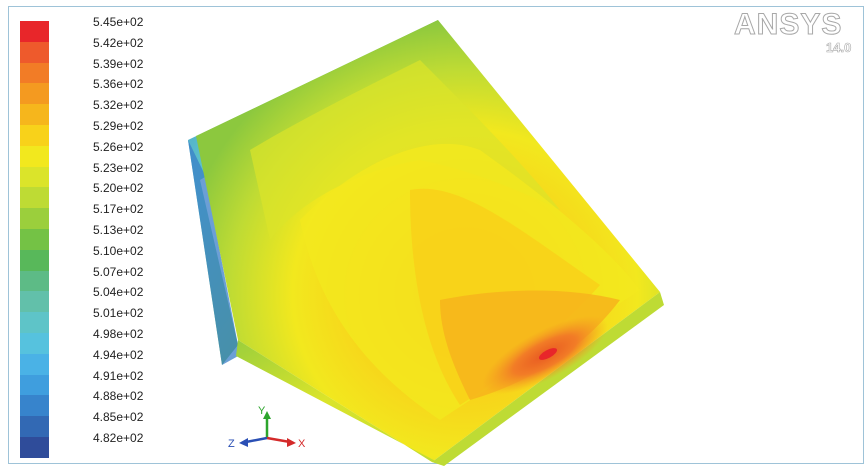 The image size is (866, 466). What do you see at coordinates (118, 126) in the screenshot?
I see `legend-label: 5.29e+02` at bounding box center [118, 126].